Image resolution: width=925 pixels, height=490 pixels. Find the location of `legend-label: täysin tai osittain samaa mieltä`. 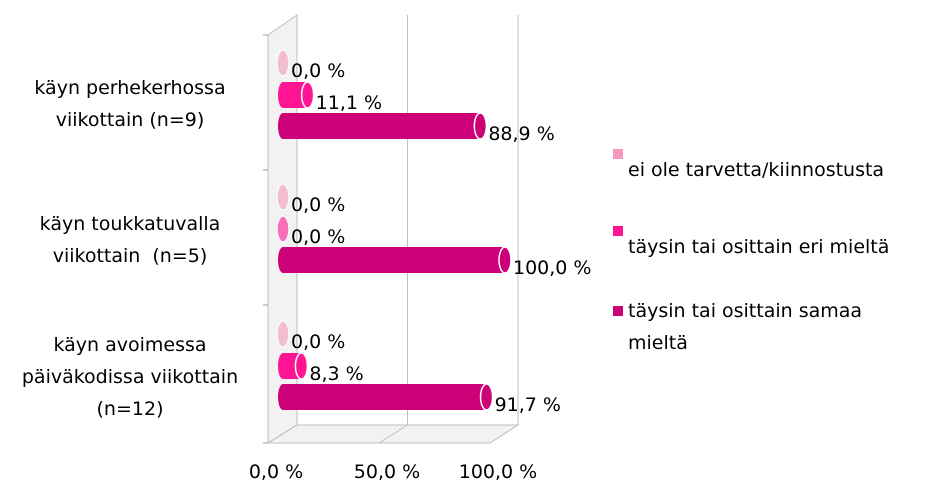

legend-label: täysin tai osittain samaa mieltä is located at coordinates (745, 327).